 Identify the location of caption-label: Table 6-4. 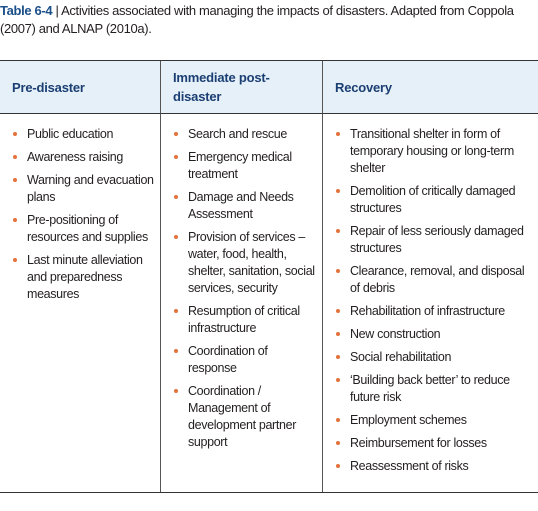
(26, 10).